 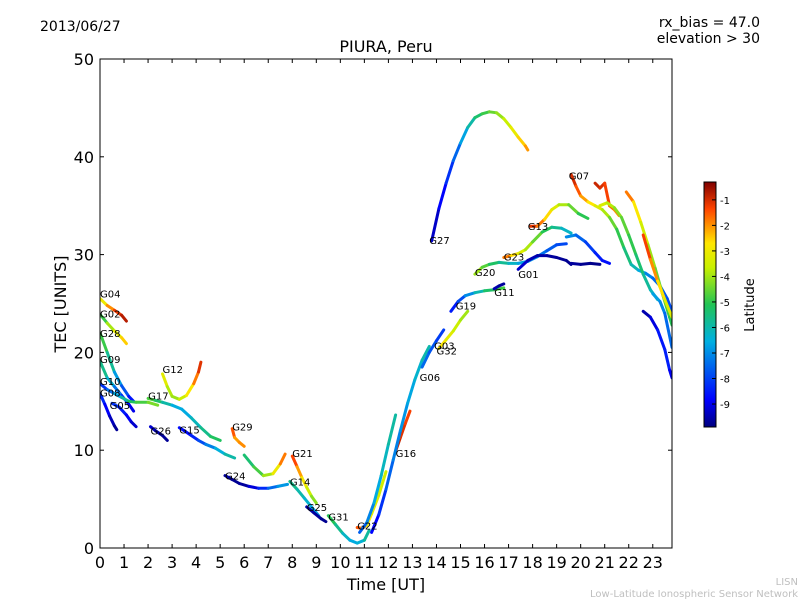 I want to click on x-tick-label: 19, so click(x=556, y=562).